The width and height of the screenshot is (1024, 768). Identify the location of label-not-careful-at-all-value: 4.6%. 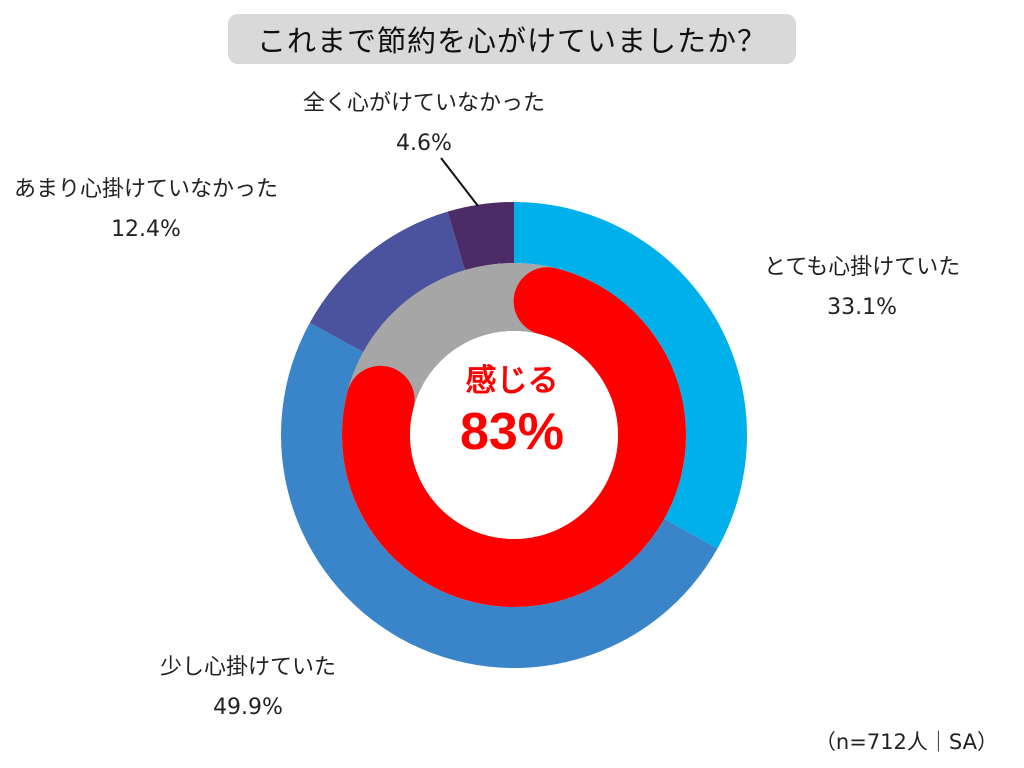
(424, 143).